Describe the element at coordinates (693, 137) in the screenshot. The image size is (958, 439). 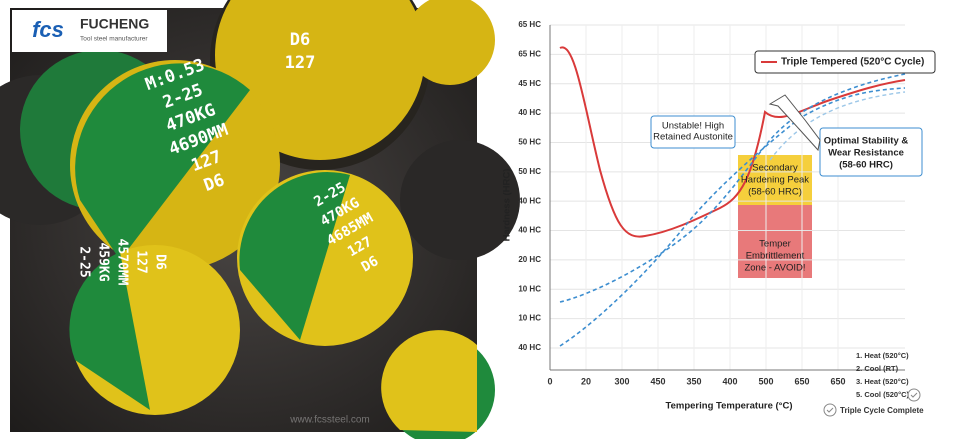
I see `annotation: Retained Austonite` at that location.